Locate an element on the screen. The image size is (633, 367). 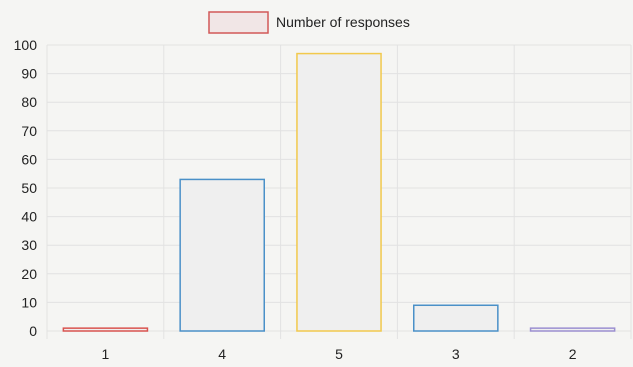
y-tick-label: 30 is located at coordinates (29, 245).